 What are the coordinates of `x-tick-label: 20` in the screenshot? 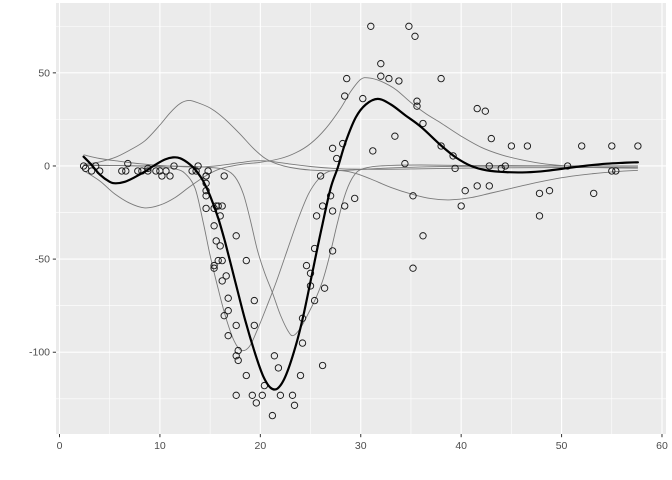 It's located at (260, 446).